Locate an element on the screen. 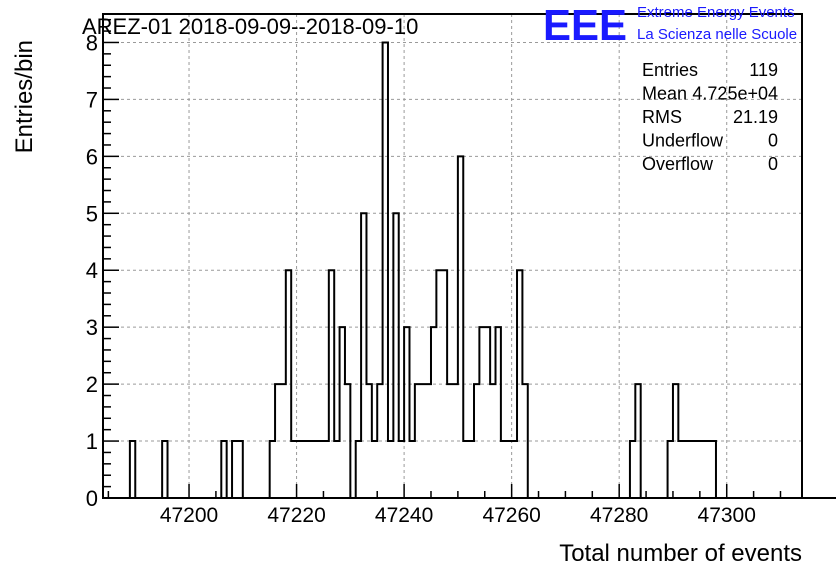  y-tick-label: 1 is located at coordinates (92, 441).